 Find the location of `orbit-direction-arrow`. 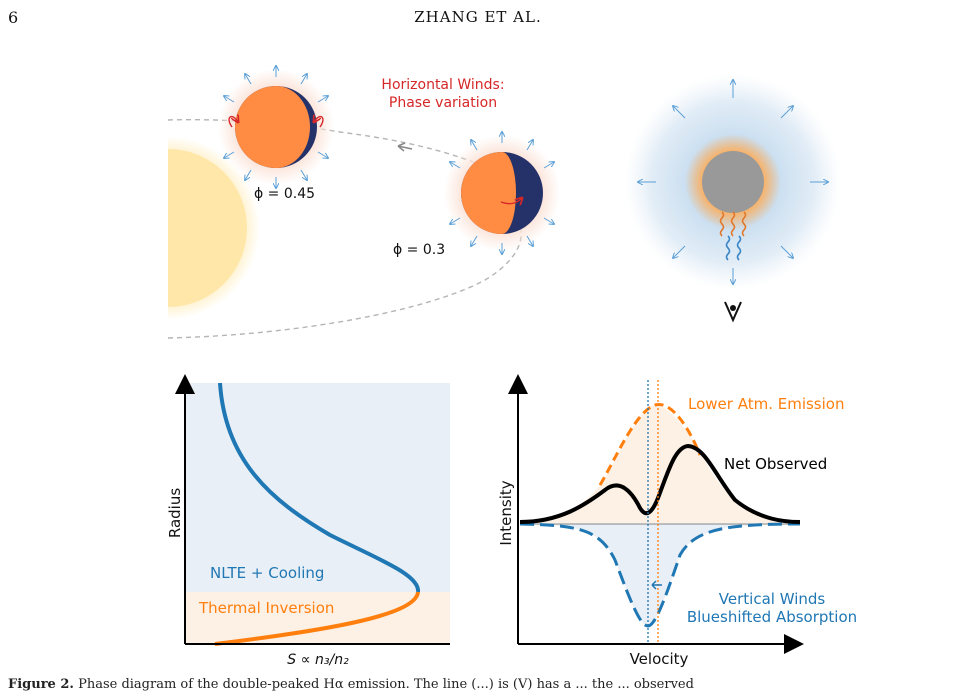

orbit-direction-arrow is located at coordinates (405, 147).